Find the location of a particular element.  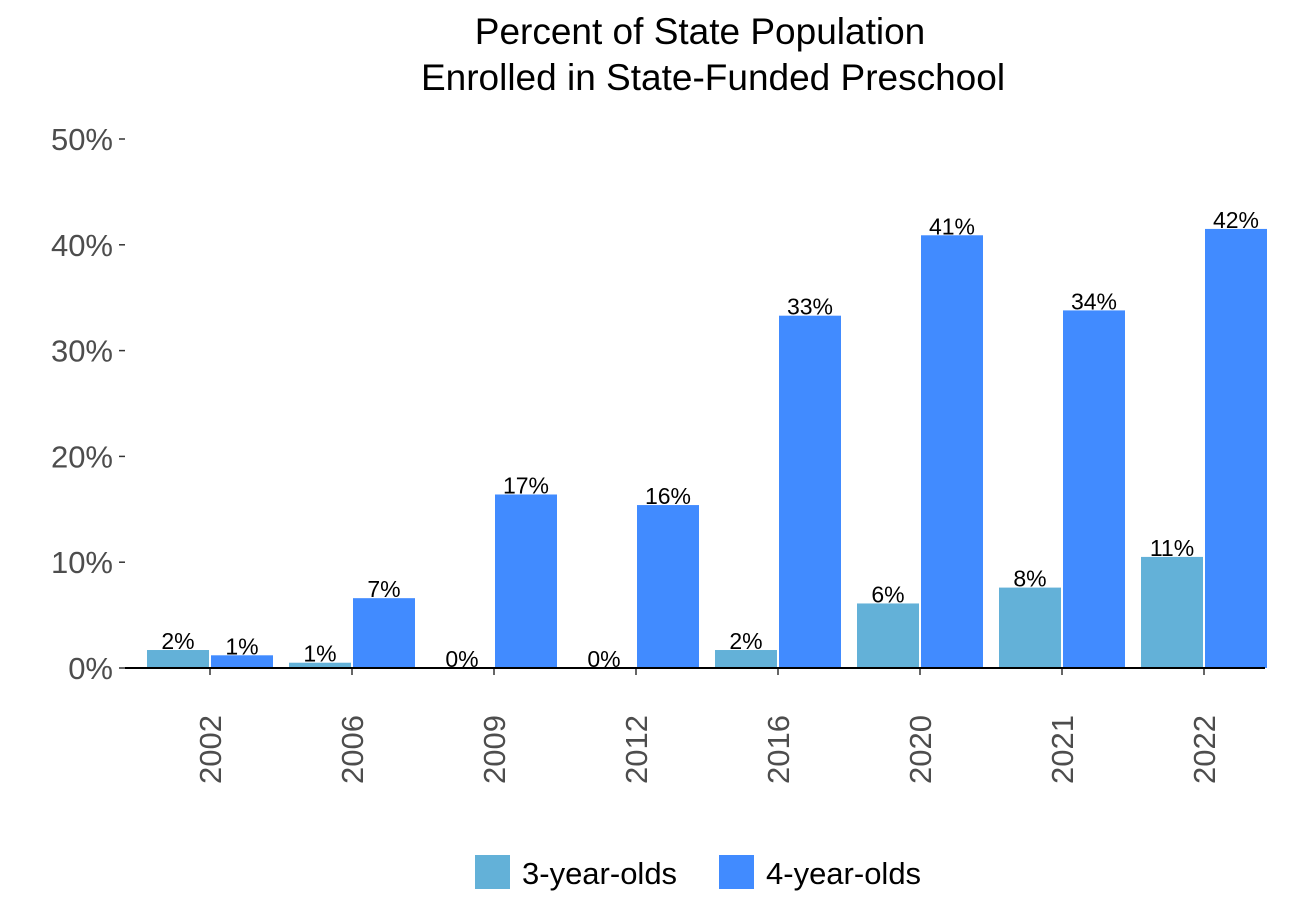

y-tick-label: 10% is located at coordinates (82, 562).